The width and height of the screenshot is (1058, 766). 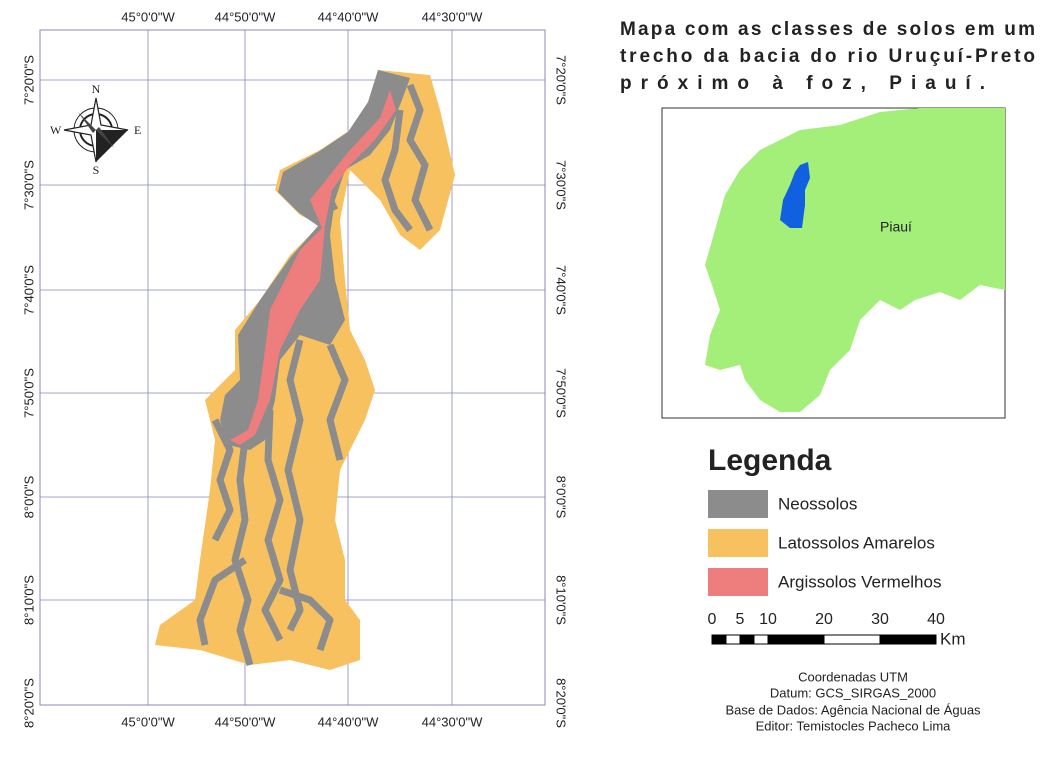 I want to click on north-arrow: N S E W, so click(x=95, y=129).